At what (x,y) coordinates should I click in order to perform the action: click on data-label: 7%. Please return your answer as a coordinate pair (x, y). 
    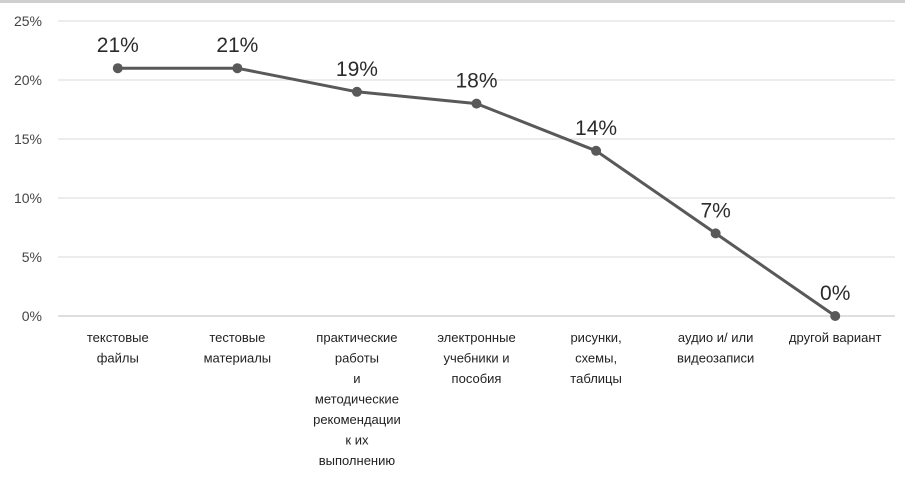
    Looking at the image, I should click on (715, 210).